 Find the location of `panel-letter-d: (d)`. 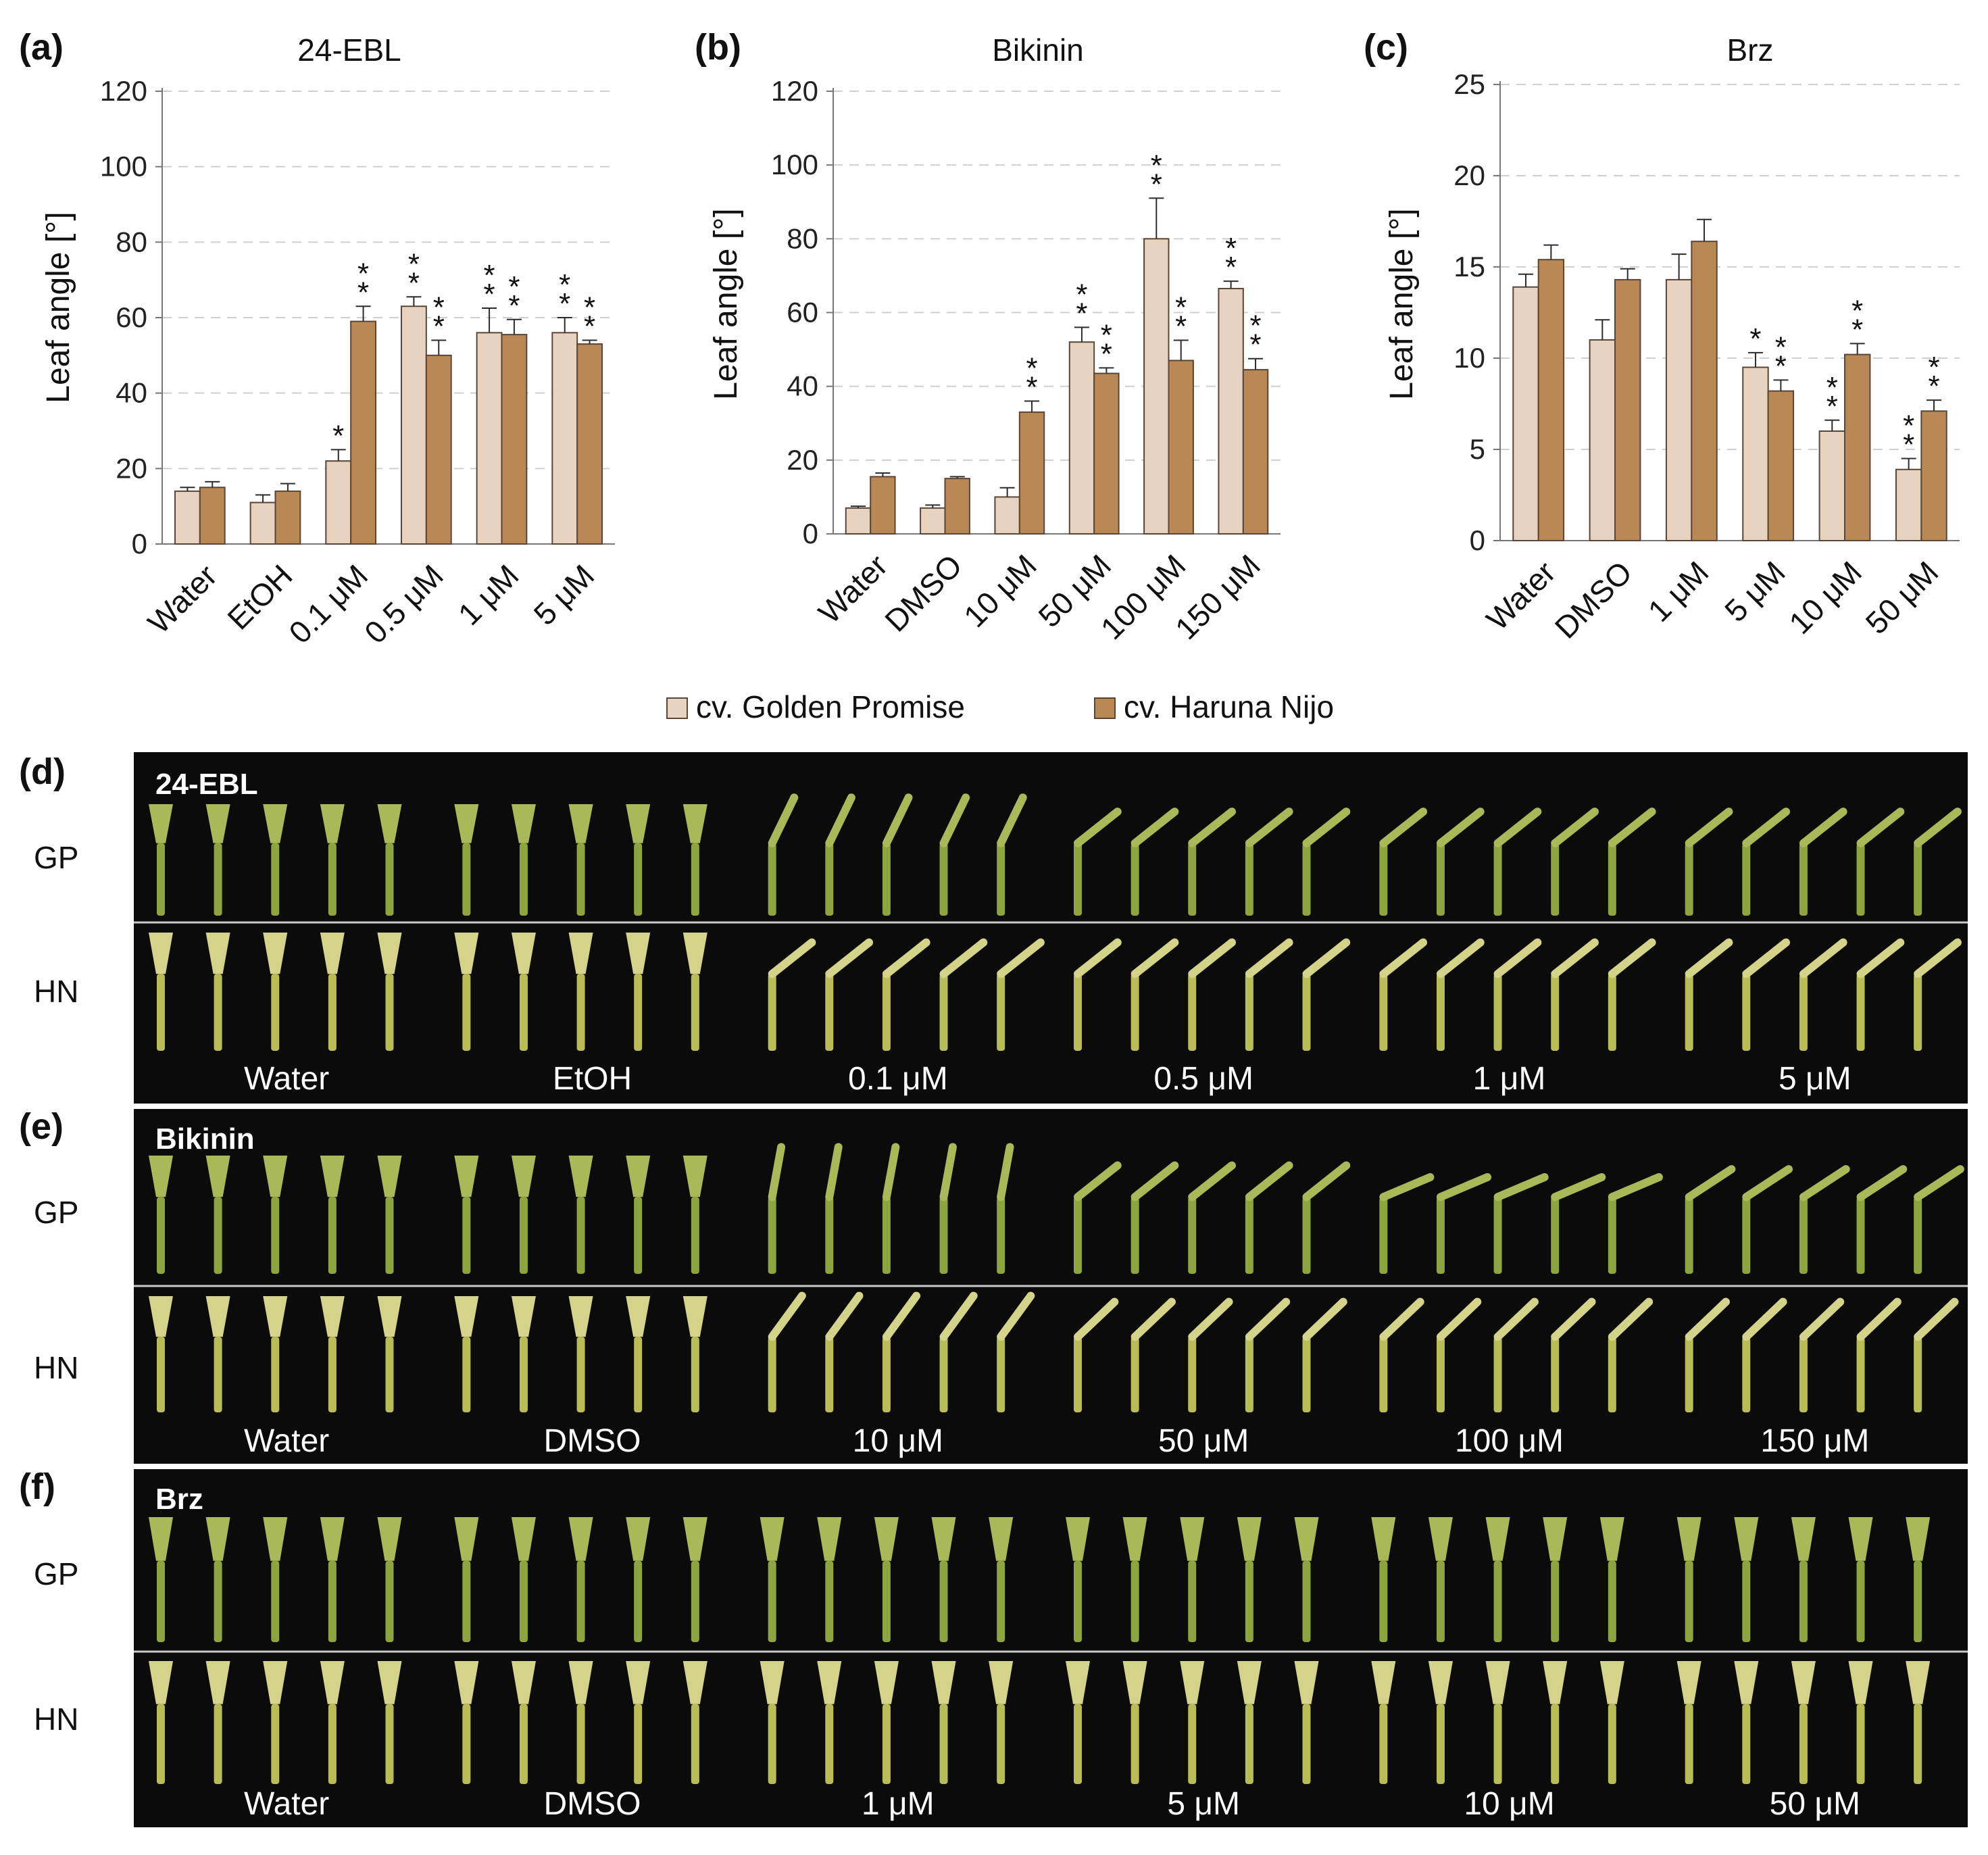

panel-letter-d: (d) is located at coordinates (42, 771).